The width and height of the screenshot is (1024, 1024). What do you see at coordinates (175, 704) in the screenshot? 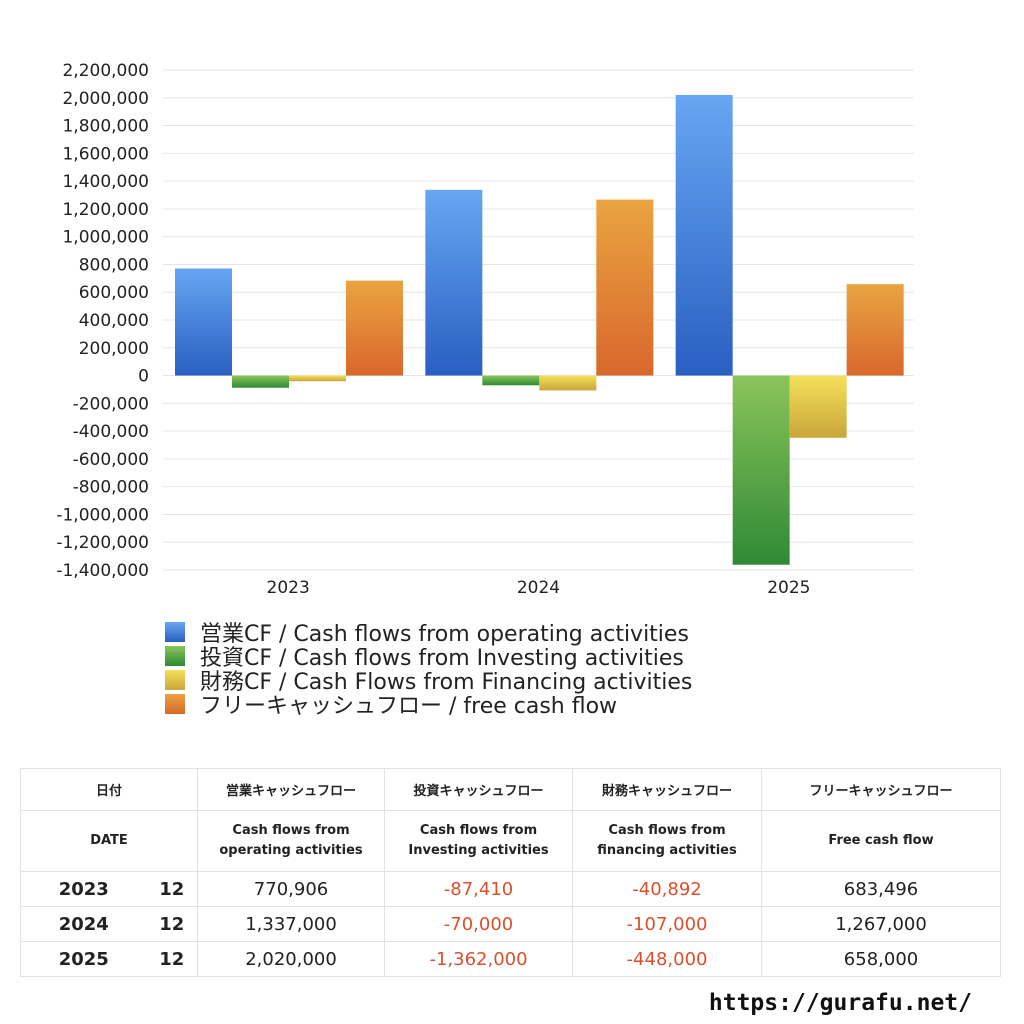
I see `legend-swatch-free` at bounding box center [175, 704].